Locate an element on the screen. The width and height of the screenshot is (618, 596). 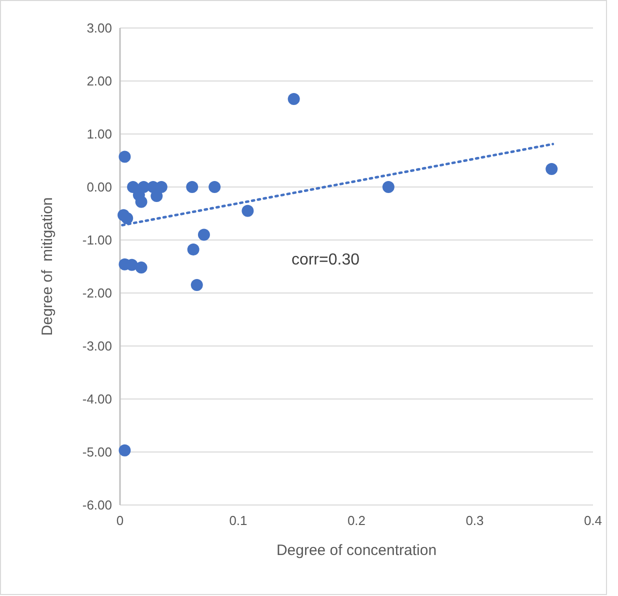
y-tick-label: -5.00 is located at coordinates (97, 452).